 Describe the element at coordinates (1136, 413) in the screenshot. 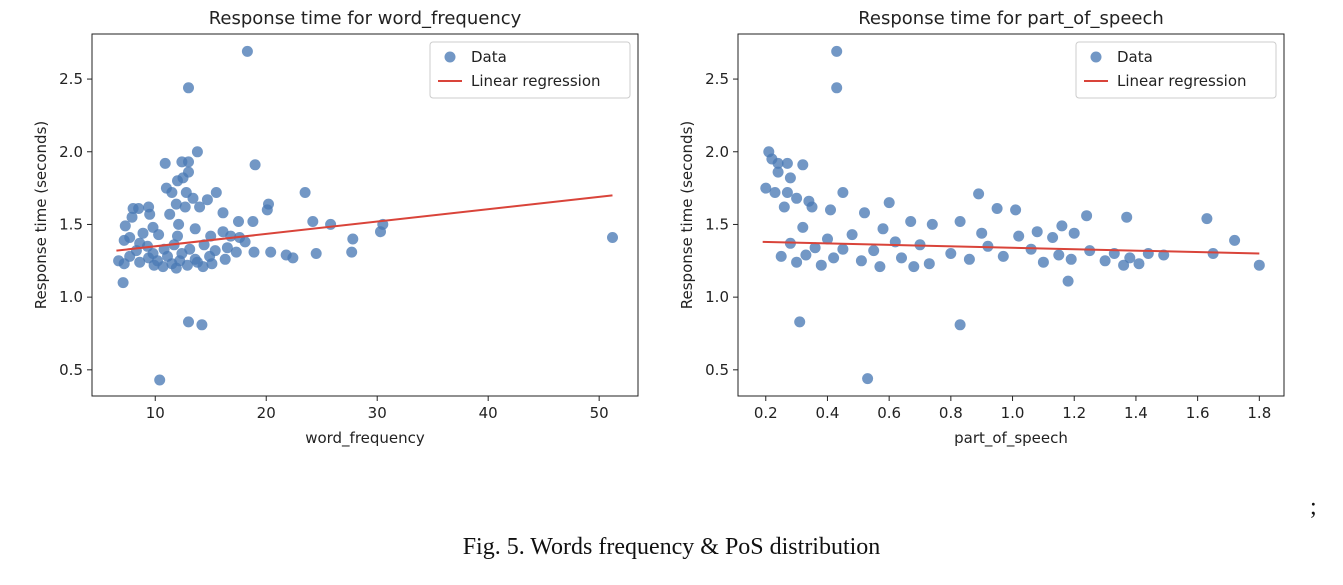

I see `x-tick-label: 1.4` at that location.